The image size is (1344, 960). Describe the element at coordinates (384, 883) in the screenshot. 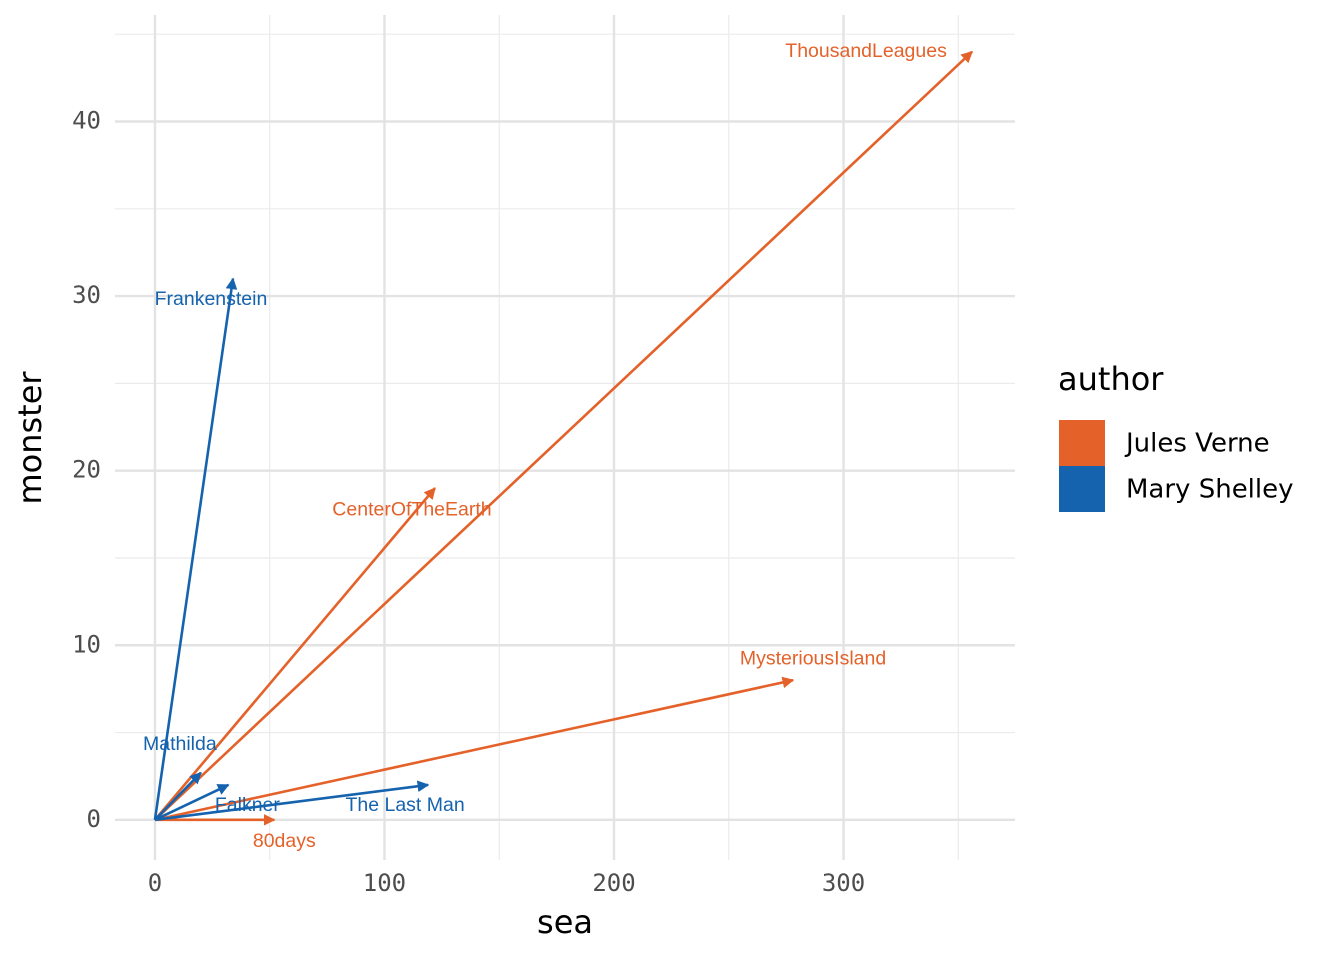

I see `x-tick-label: 100` at that location.